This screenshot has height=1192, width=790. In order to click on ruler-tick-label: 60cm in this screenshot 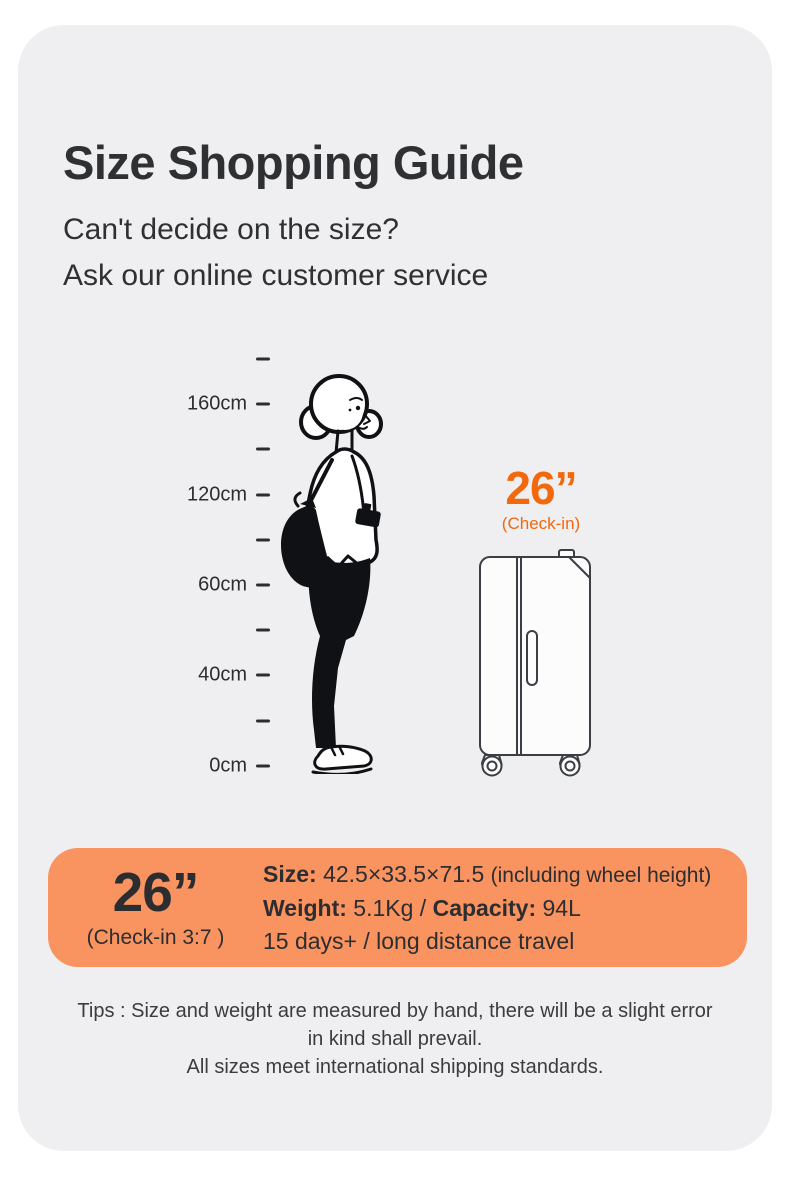, I will do `click(222, 584)`.